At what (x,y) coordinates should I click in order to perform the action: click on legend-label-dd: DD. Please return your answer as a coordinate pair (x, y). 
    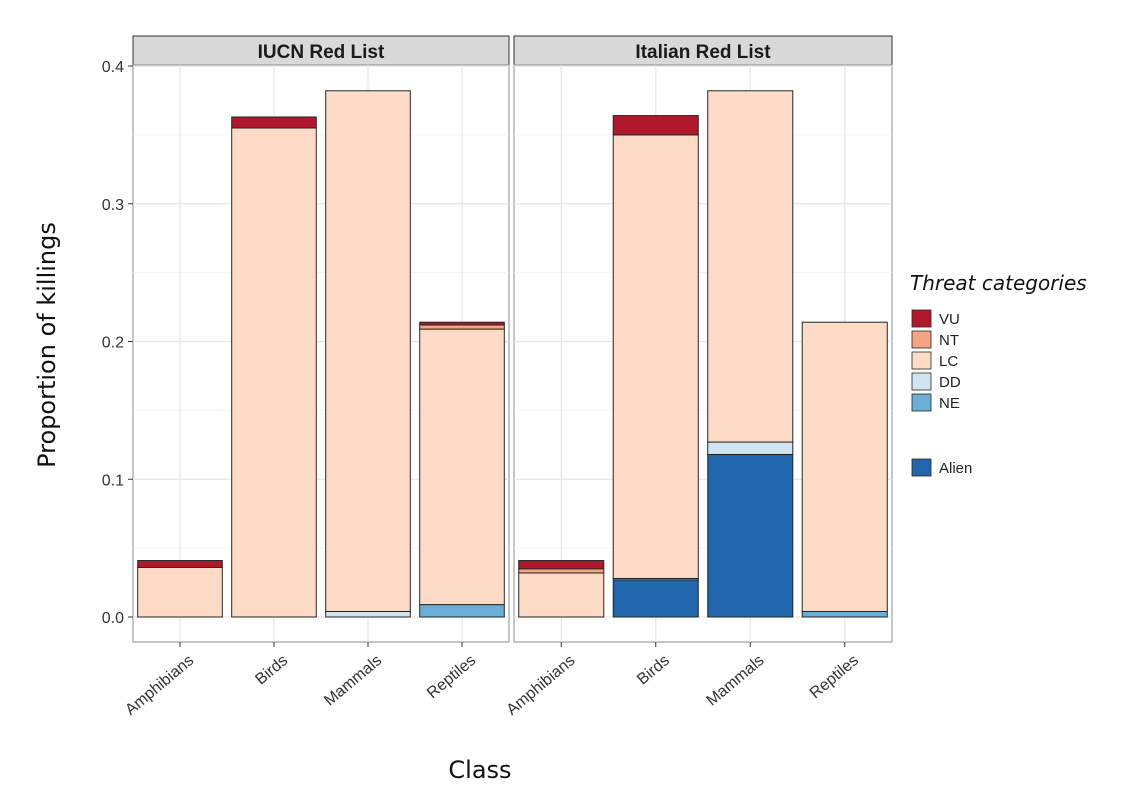
    Looking at the image, I should click on (950, 382).